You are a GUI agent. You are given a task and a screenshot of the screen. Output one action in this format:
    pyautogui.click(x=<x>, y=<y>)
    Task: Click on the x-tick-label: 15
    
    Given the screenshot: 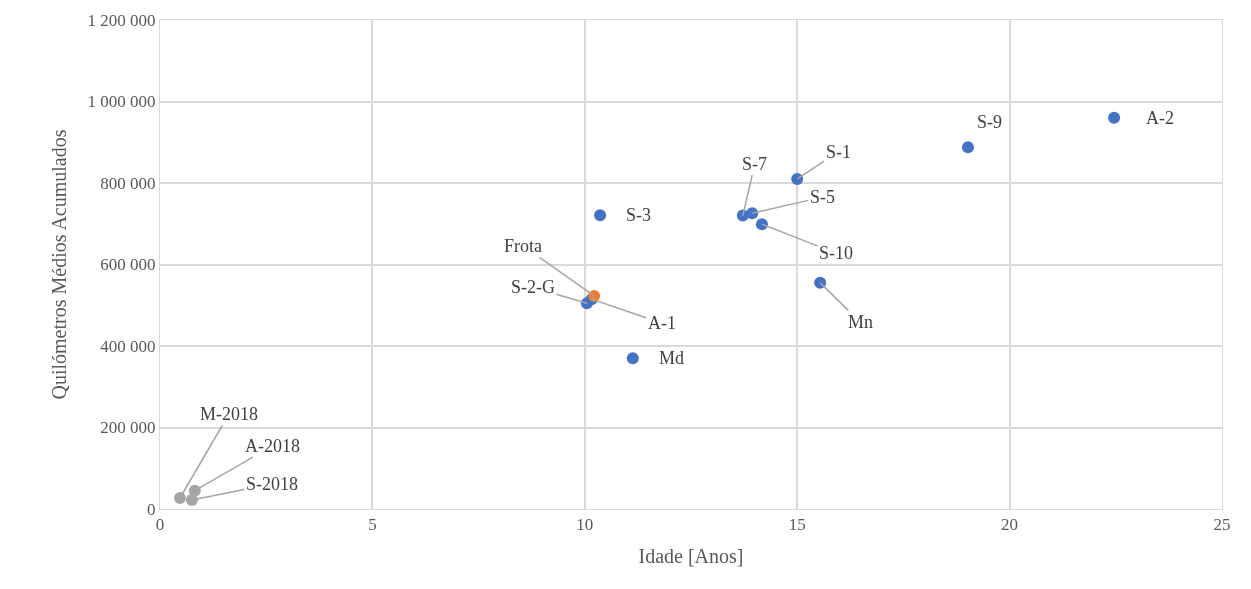 What is the action you would take?
    pyautogui.click(x=797, y=525)
    